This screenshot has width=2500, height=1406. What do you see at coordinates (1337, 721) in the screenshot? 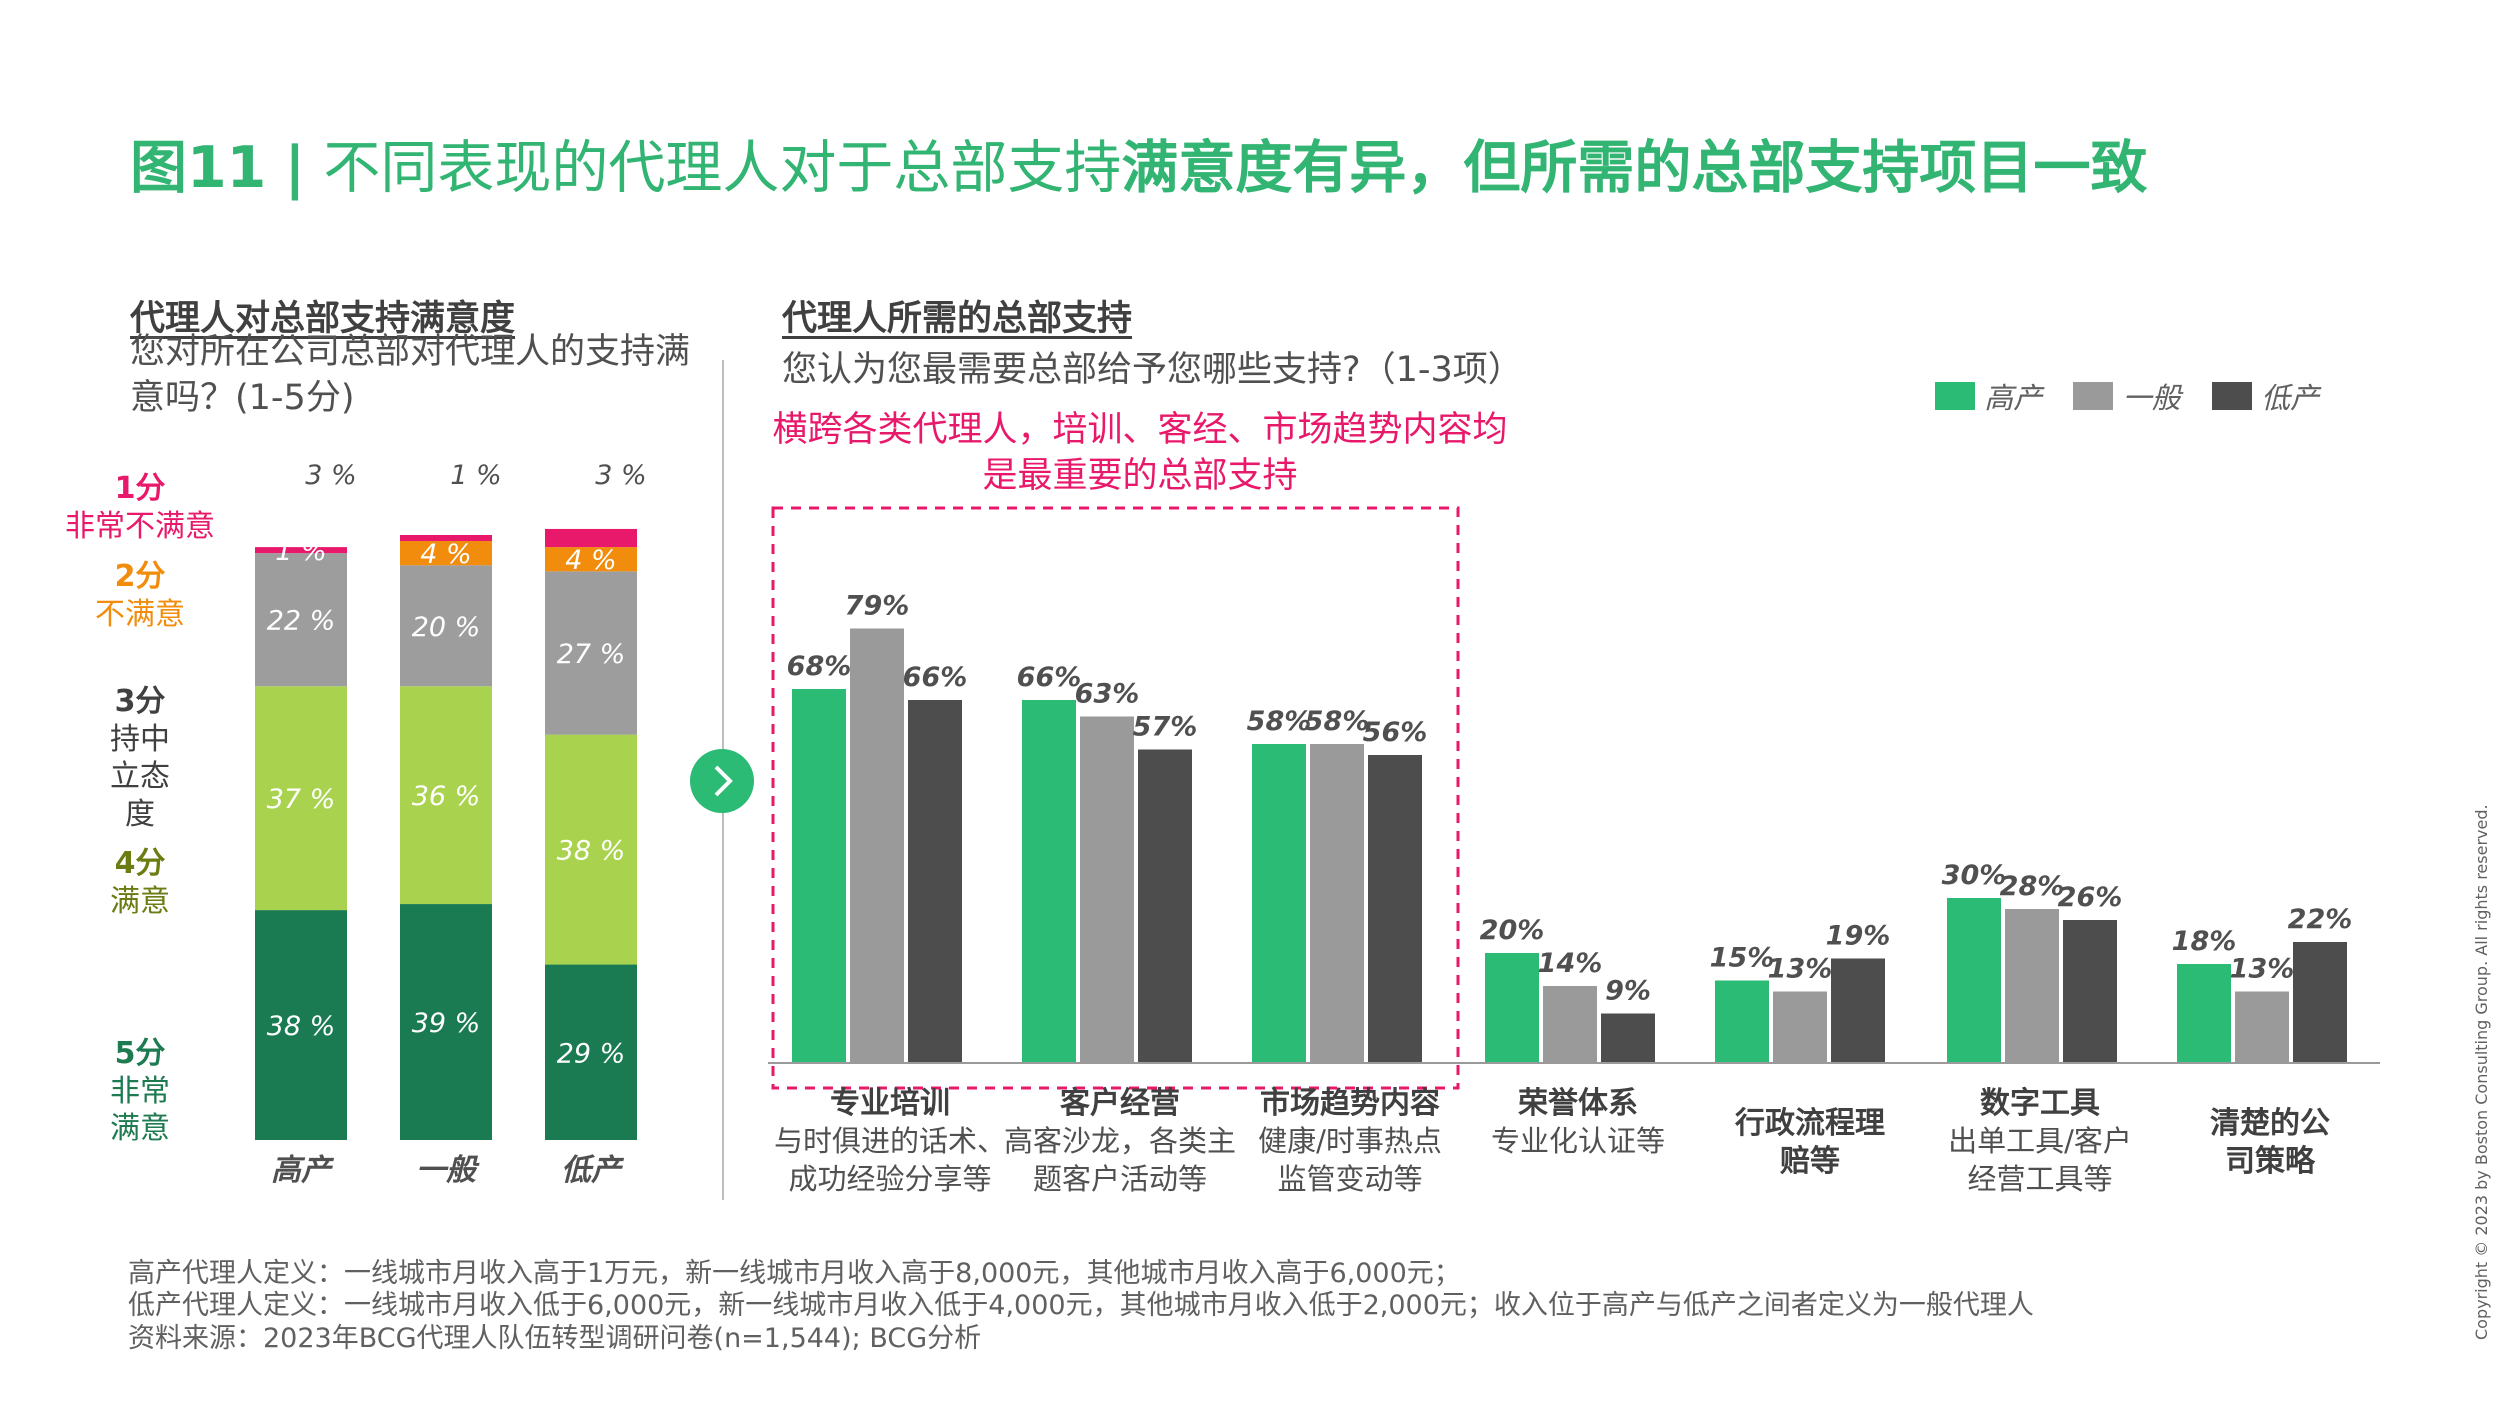
I see `bar-value-label: 58%` at bounding box center [1337, 721].